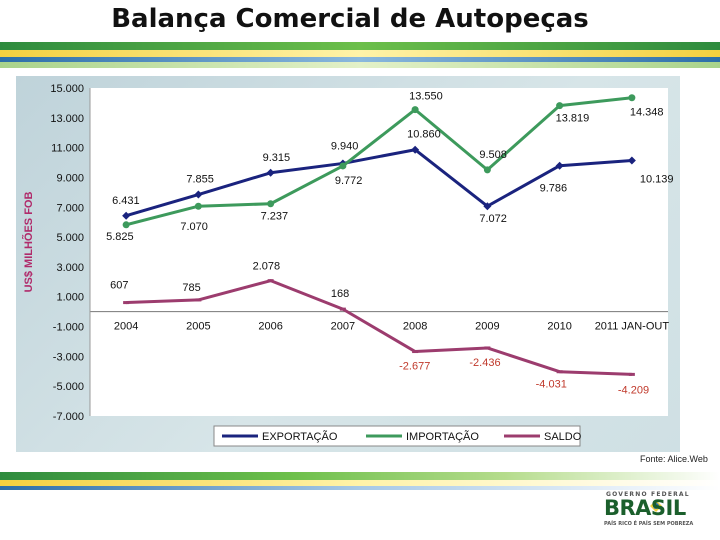 The height and width of the screenshot is (540, 720). What do you see at coordinates (275, 217) in the screenshot?
I see `data-label: 7.237` at bounding box center [275, 217].